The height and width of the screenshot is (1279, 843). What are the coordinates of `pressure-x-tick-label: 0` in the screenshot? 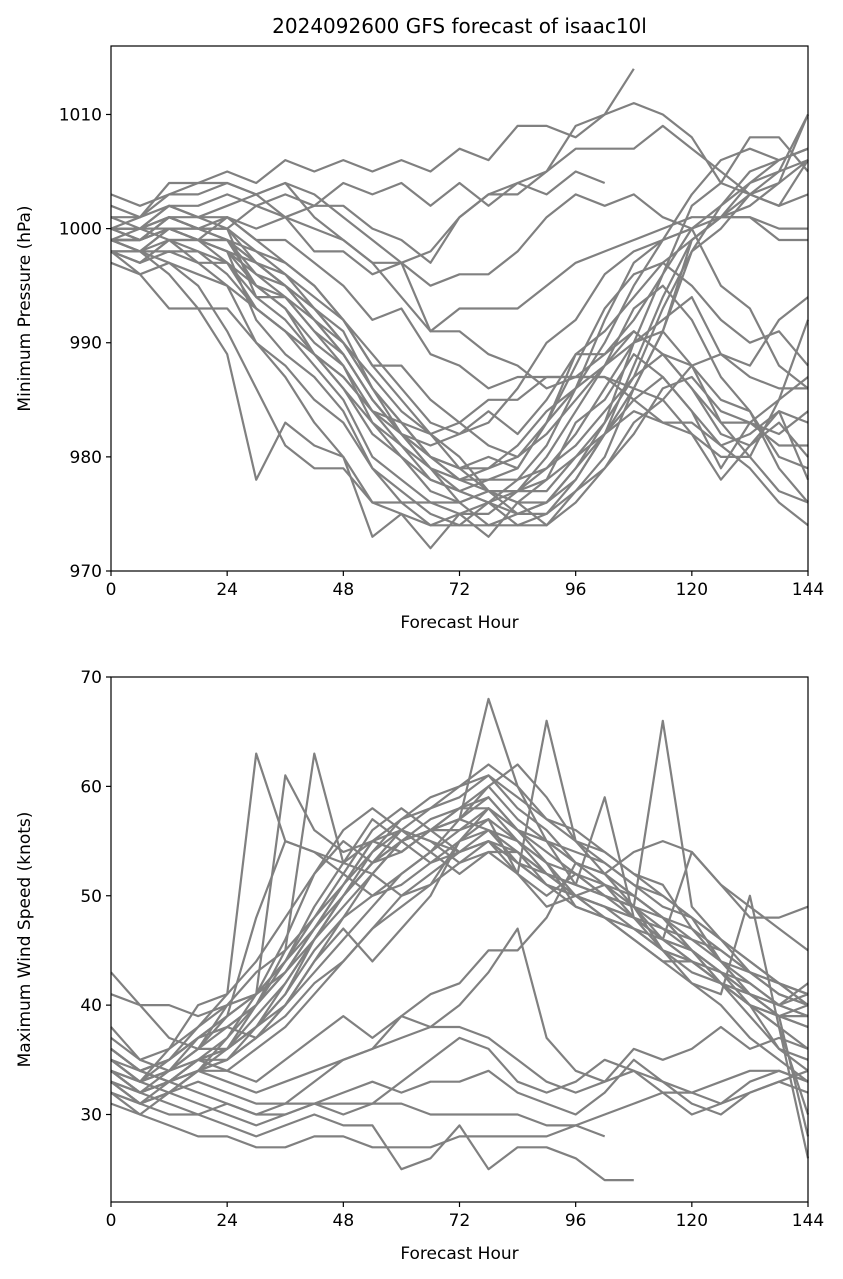 It's located at (111, 590).